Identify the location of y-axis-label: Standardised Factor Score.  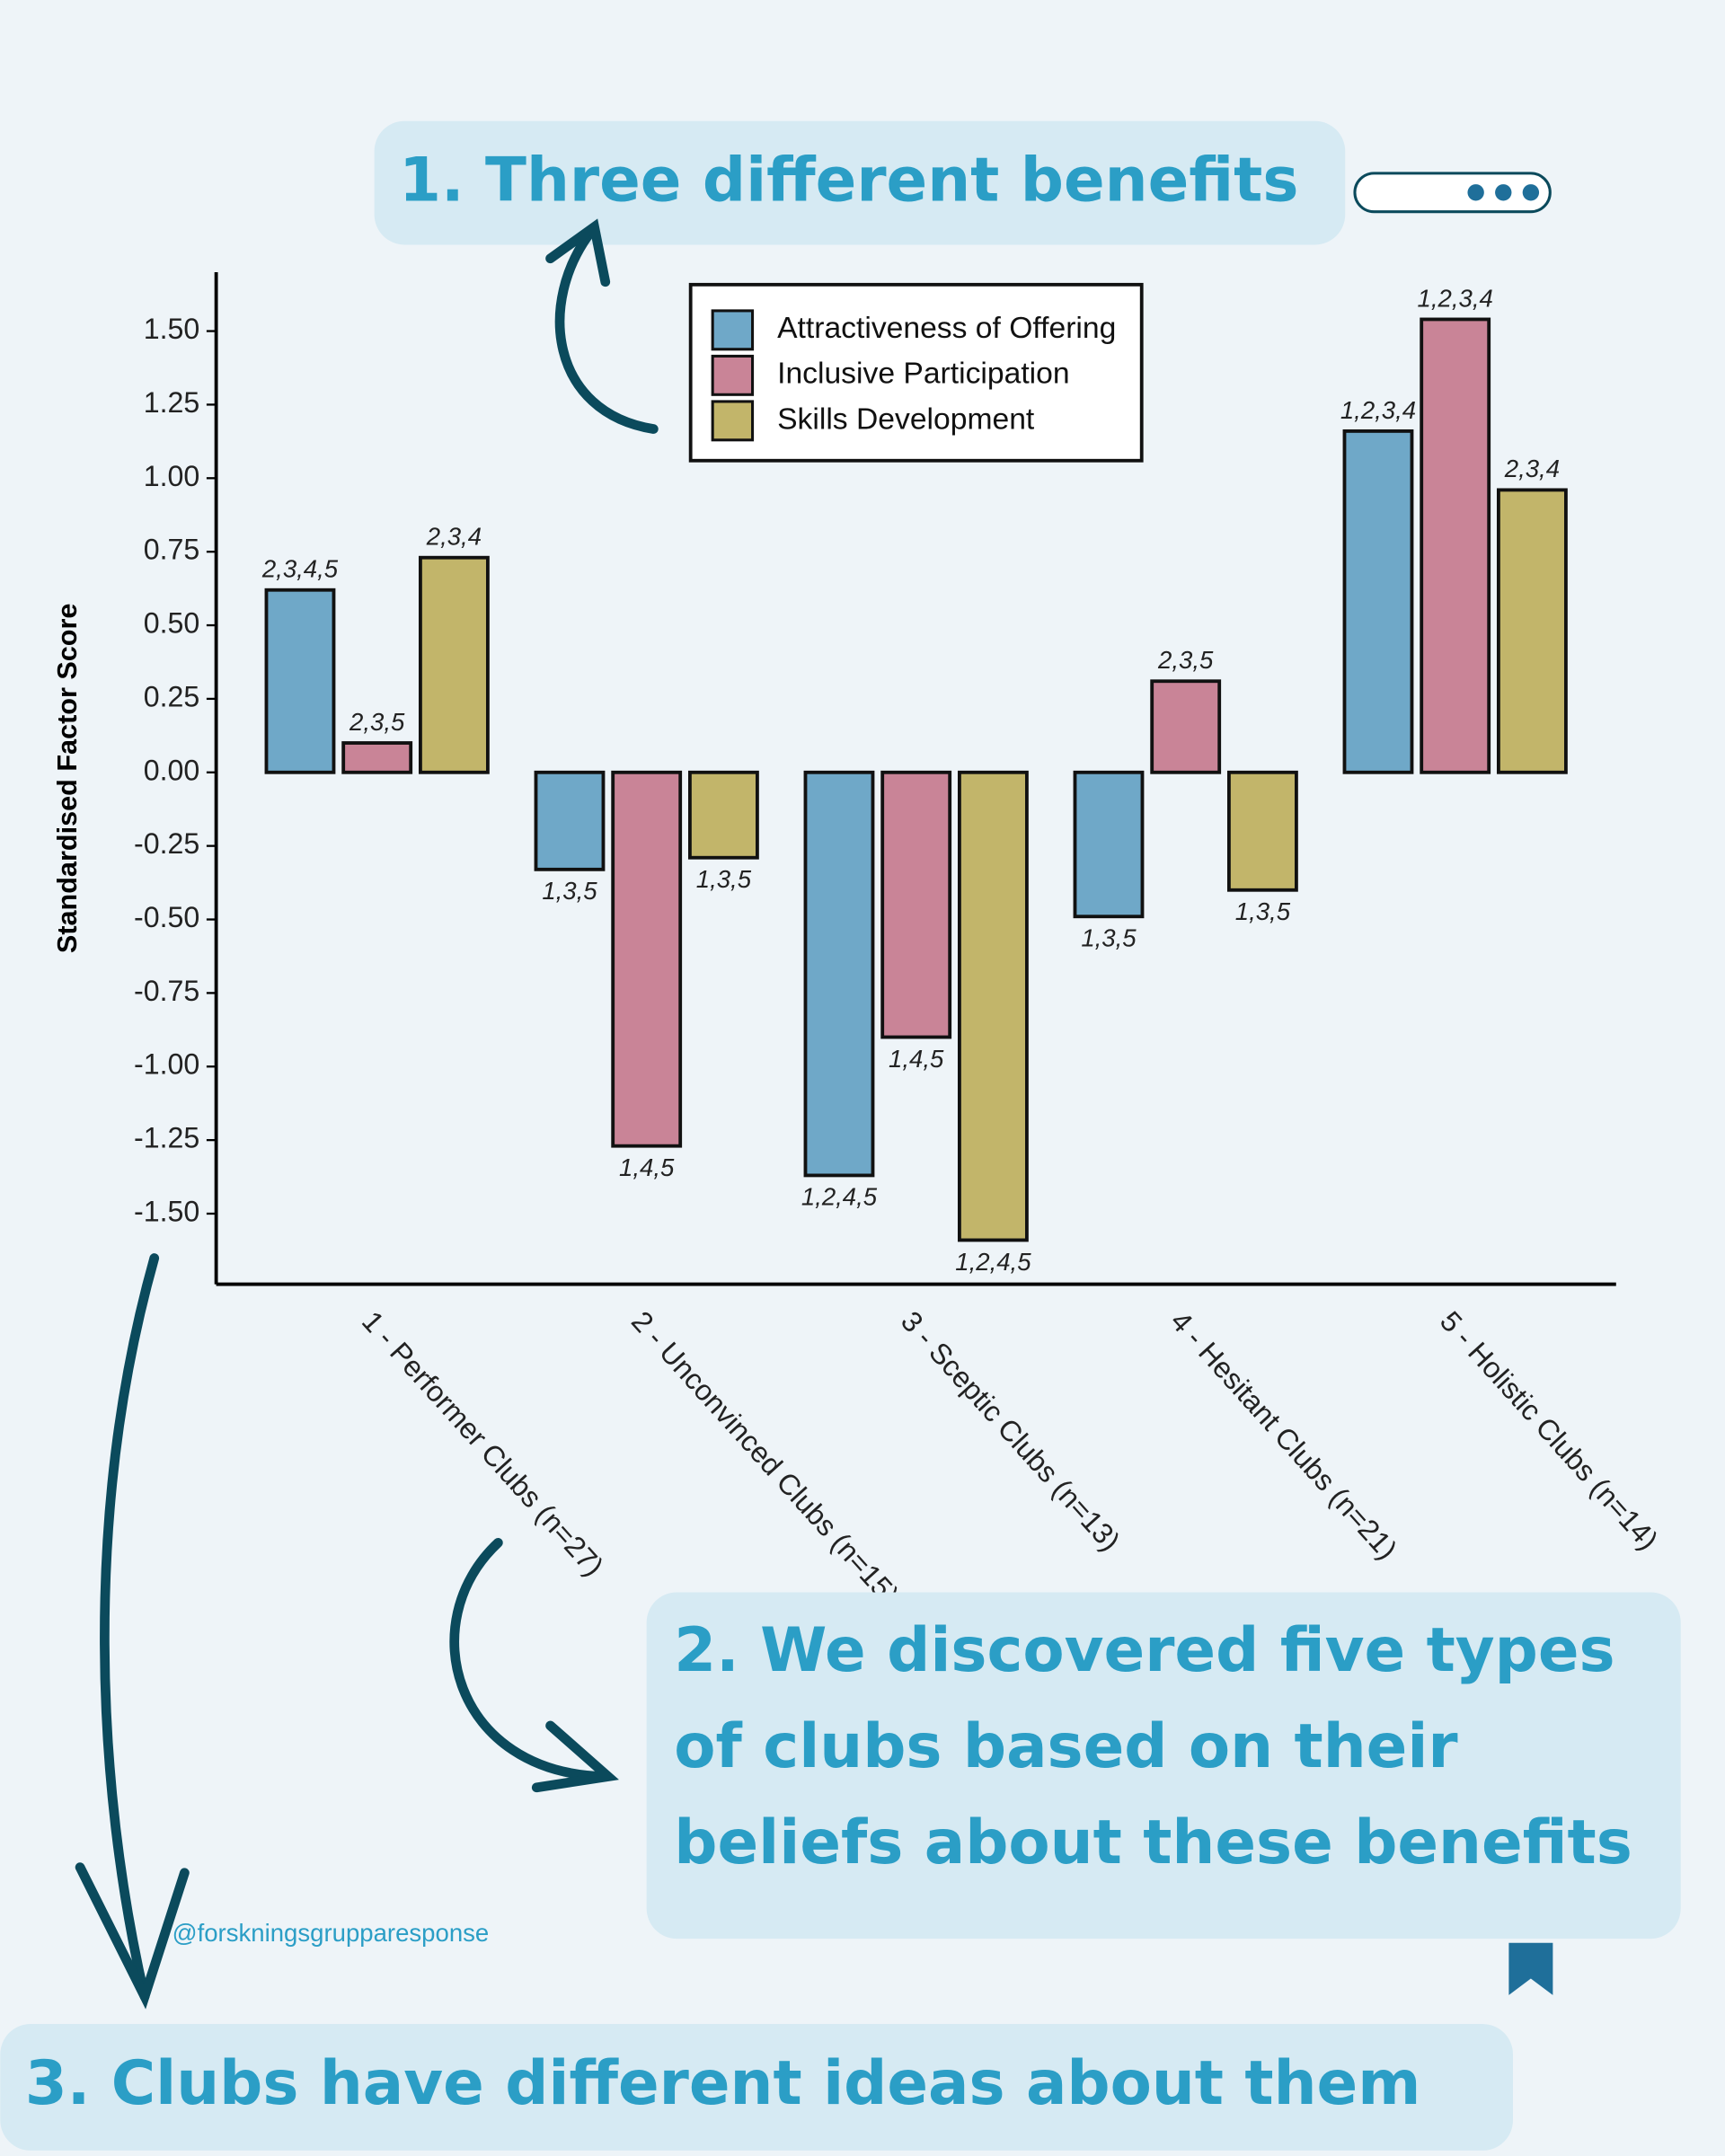
(67, 779).